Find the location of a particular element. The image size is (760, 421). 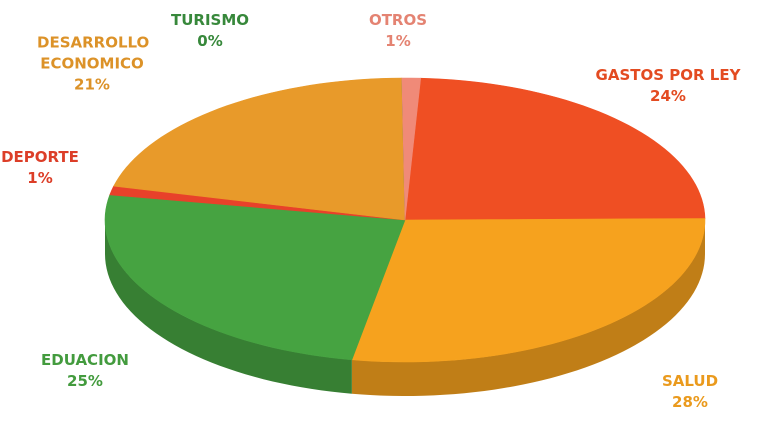

category-label: DESARROLLO ECONOMICO is located at coordinates (93, 53).